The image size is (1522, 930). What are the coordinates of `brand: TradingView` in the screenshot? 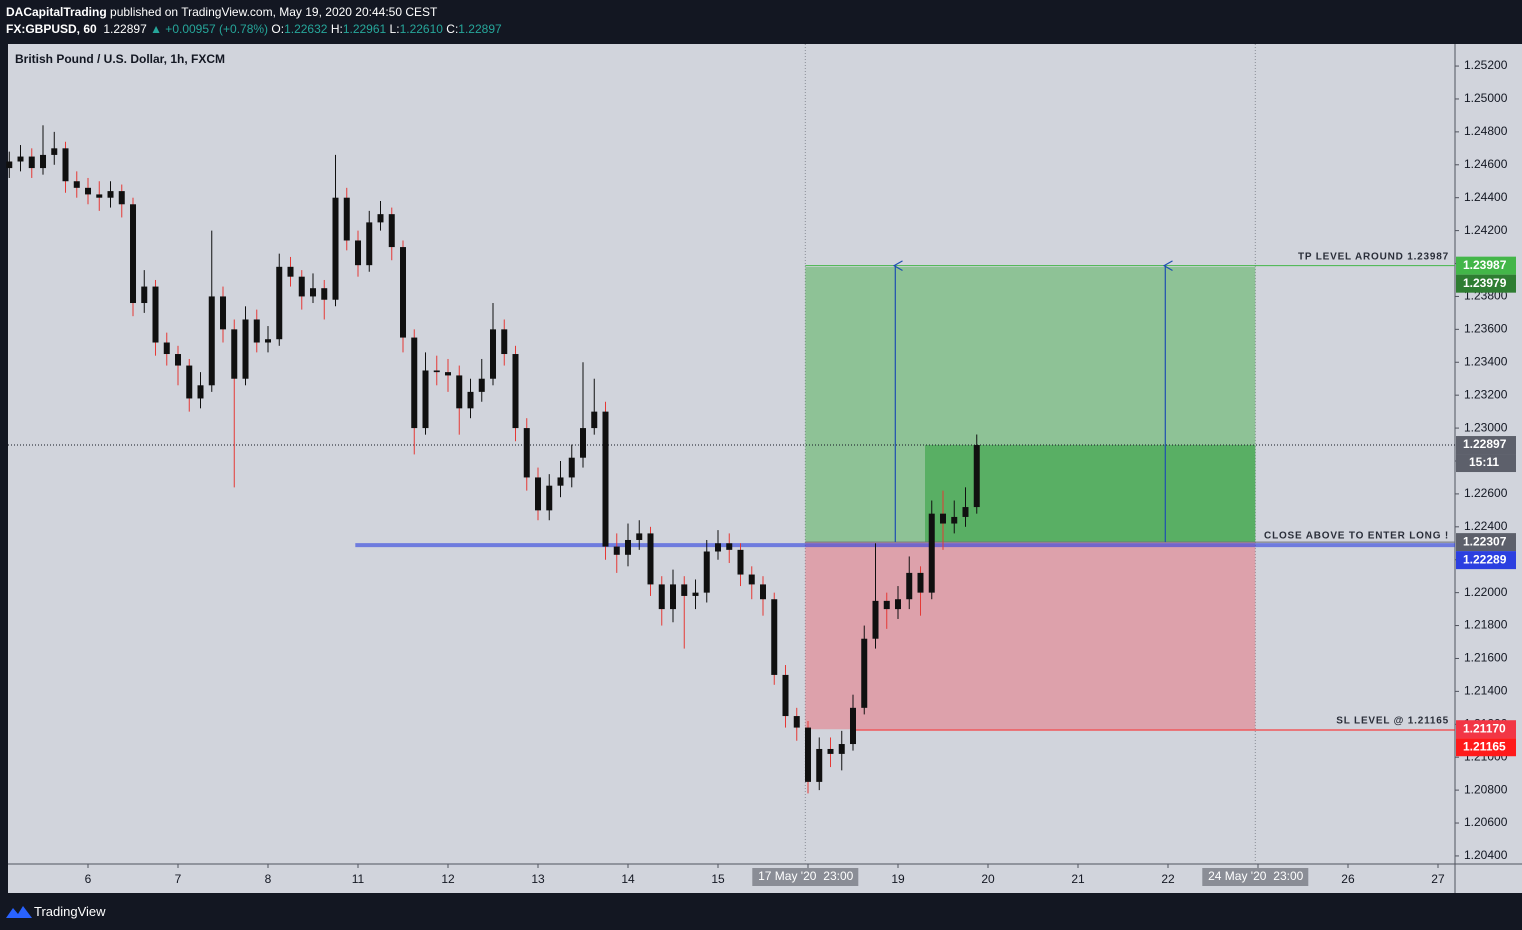 It's located at (70, 911).